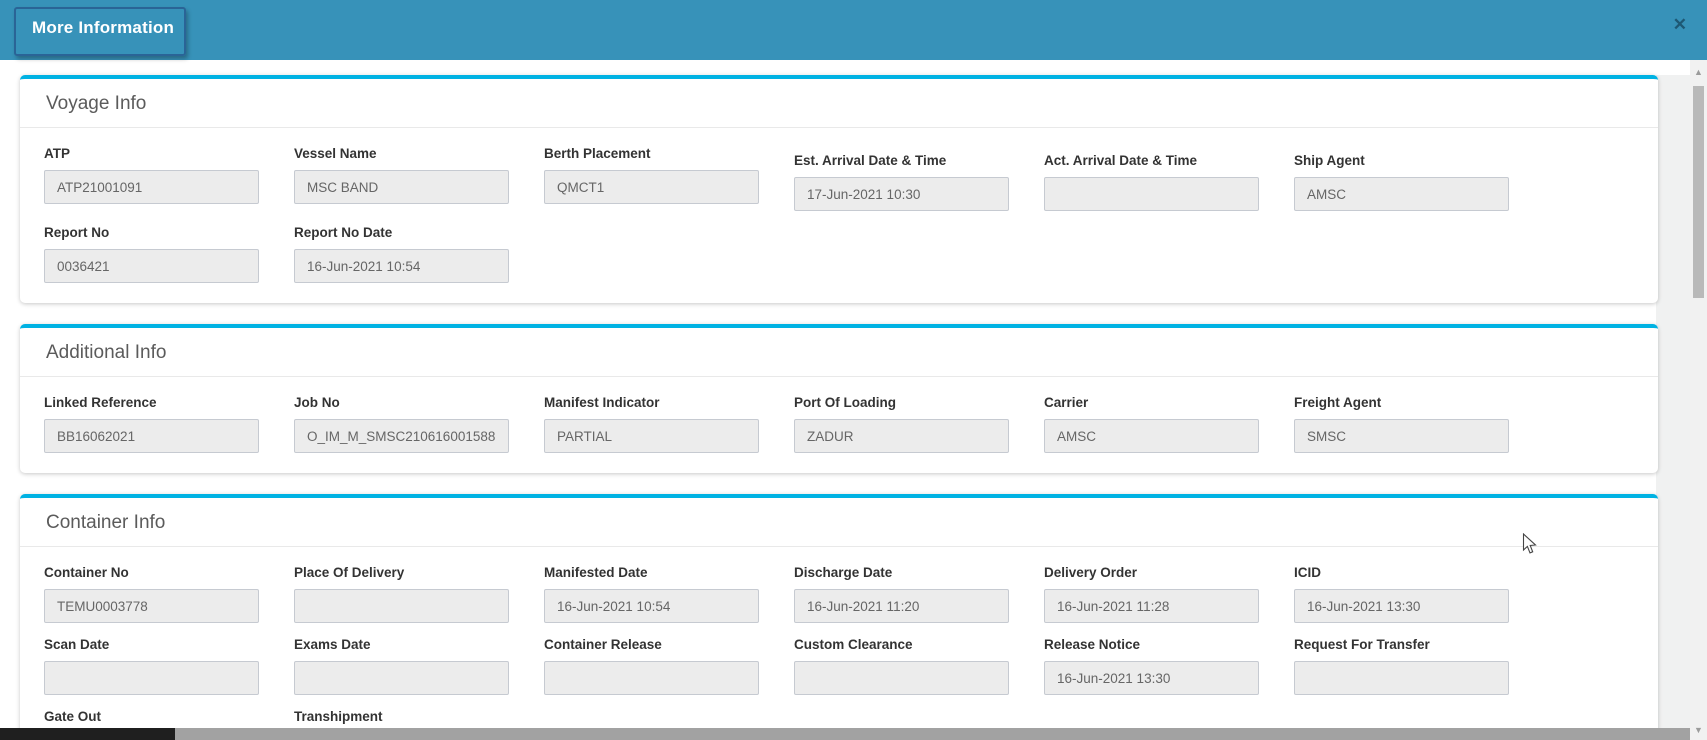  I want to click on field-manifest-indicator-label: Manifest Indicator, so click(602, 402).